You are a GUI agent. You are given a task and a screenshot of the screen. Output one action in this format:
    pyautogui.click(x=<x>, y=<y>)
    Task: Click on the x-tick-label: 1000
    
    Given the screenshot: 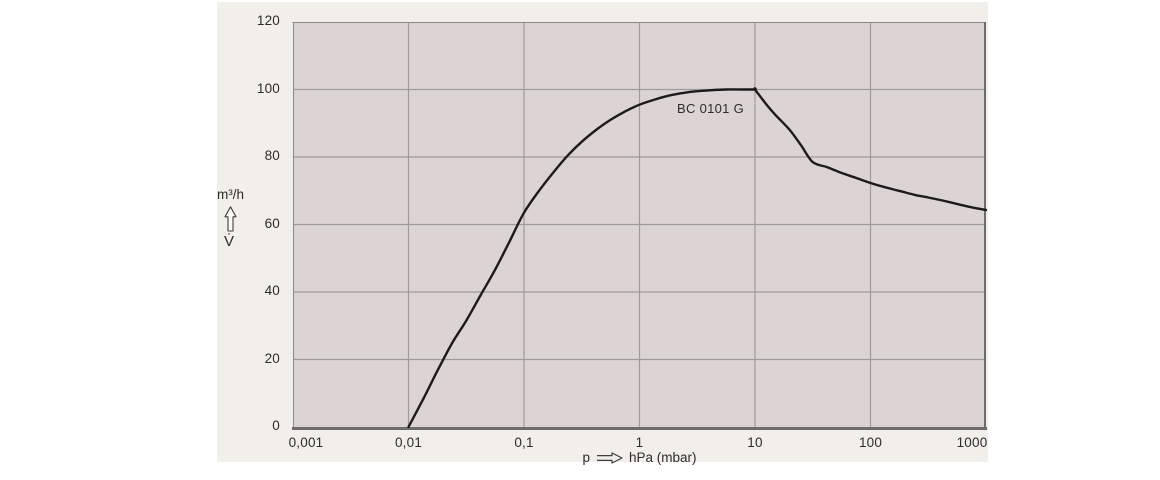 What is the action you would take?
    pyautogui.click(x=972, y=442)
    